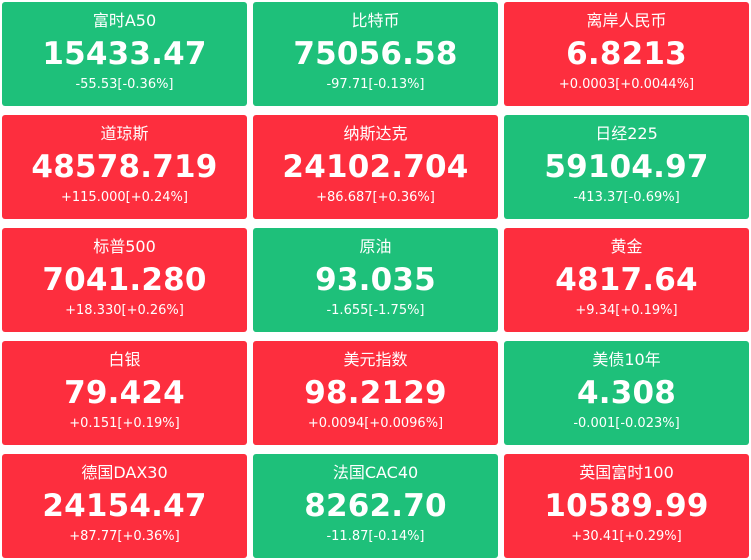 Image resolution: width=751 pixels, height=560 pixels. I want to click on quote-name: 黄金, so click(626, 246).